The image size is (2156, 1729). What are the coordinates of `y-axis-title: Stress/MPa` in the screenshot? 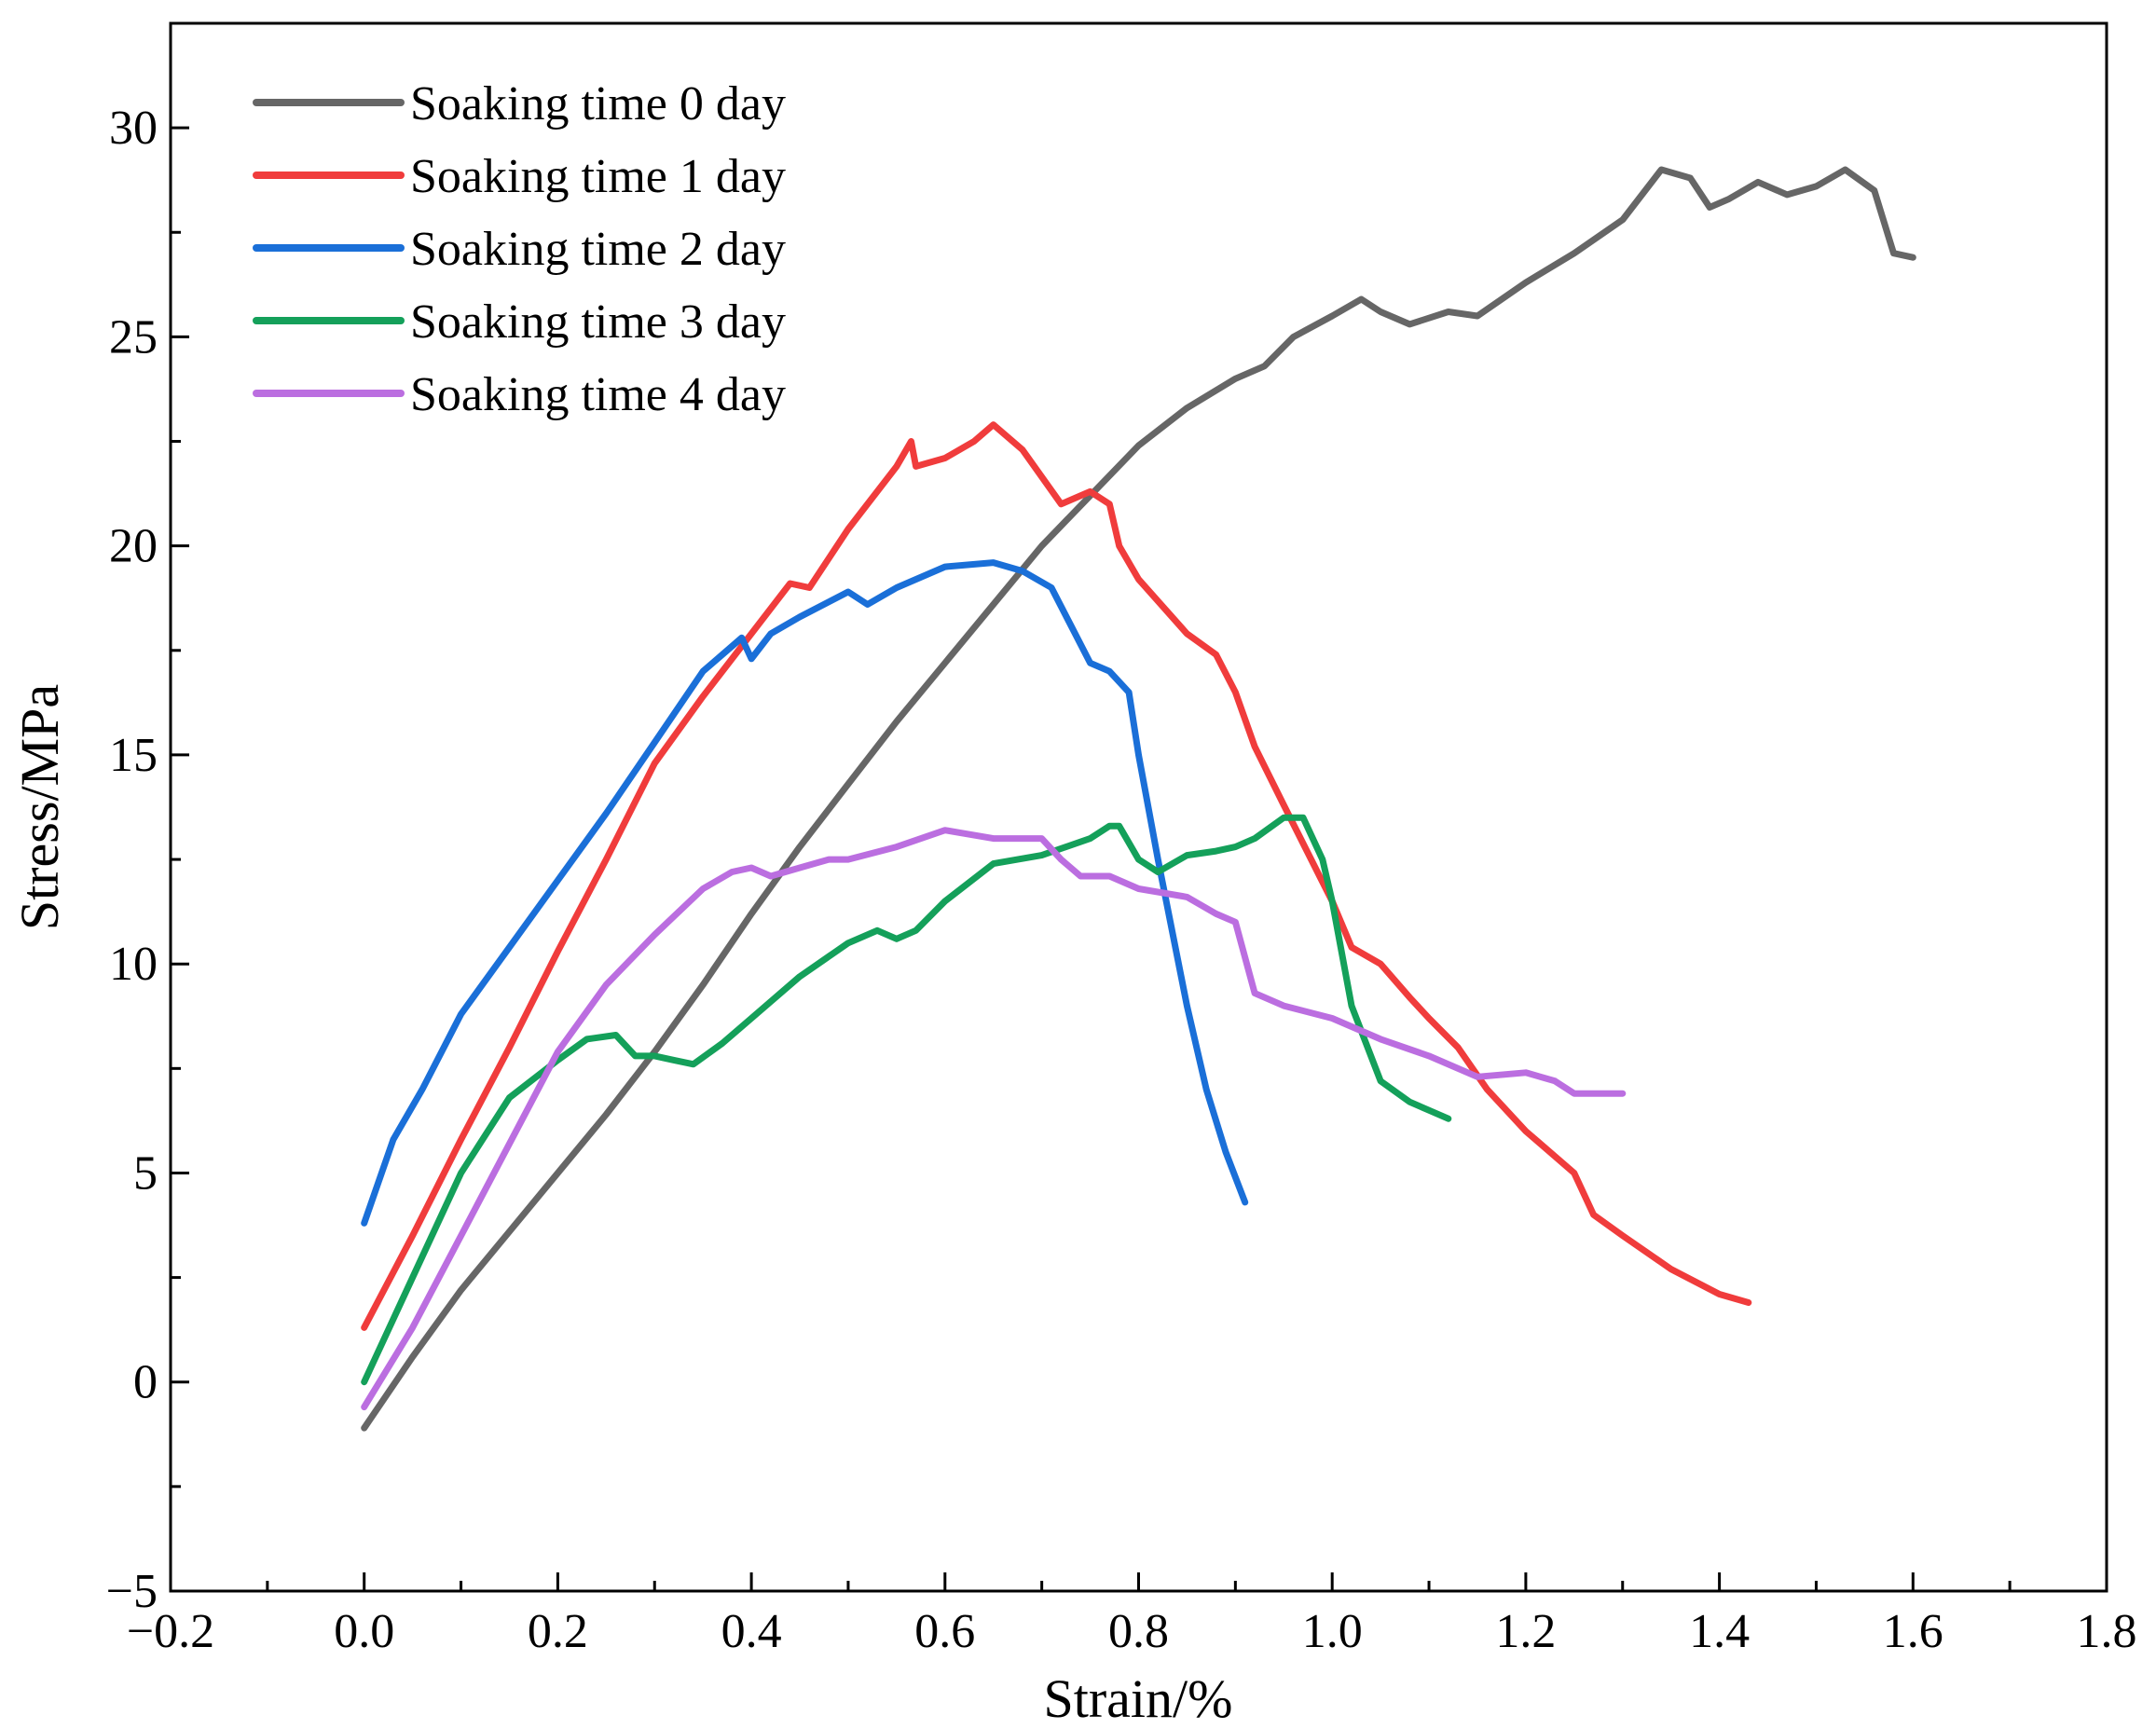 It's located at (39, 807).